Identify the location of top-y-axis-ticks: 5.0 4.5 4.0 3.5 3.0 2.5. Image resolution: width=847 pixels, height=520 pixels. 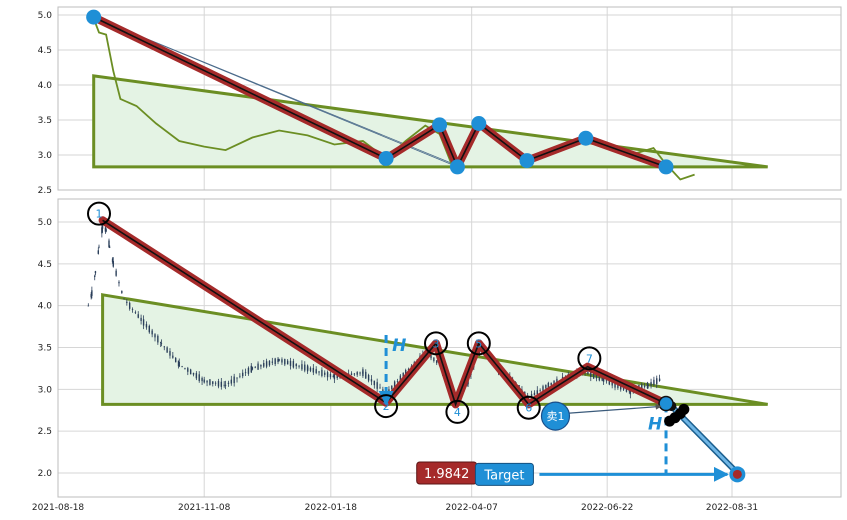
(45, 103).